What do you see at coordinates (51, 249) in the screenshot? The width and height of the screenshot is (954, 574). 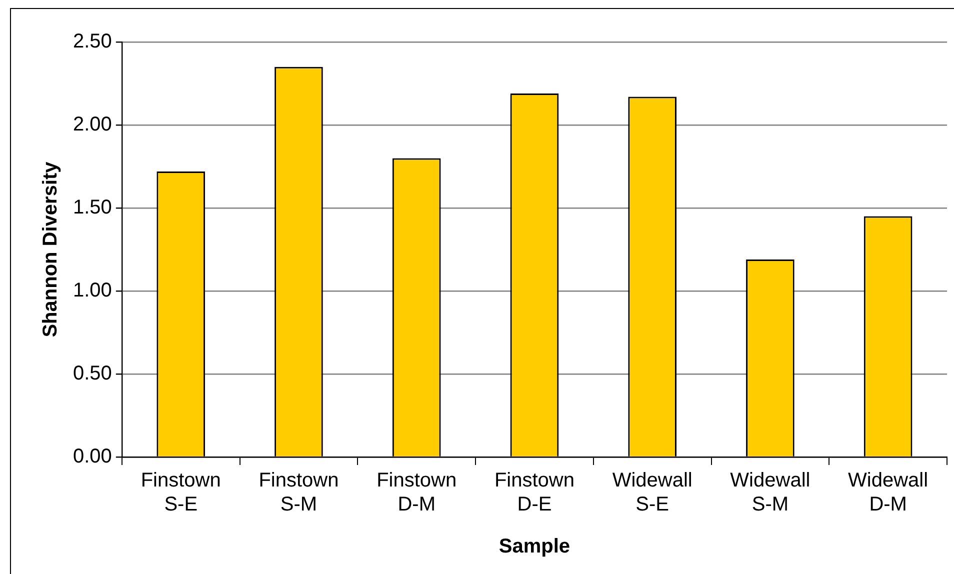 I see `y-axis-title: Shannon Diversity` at bounding box center [51, 249].